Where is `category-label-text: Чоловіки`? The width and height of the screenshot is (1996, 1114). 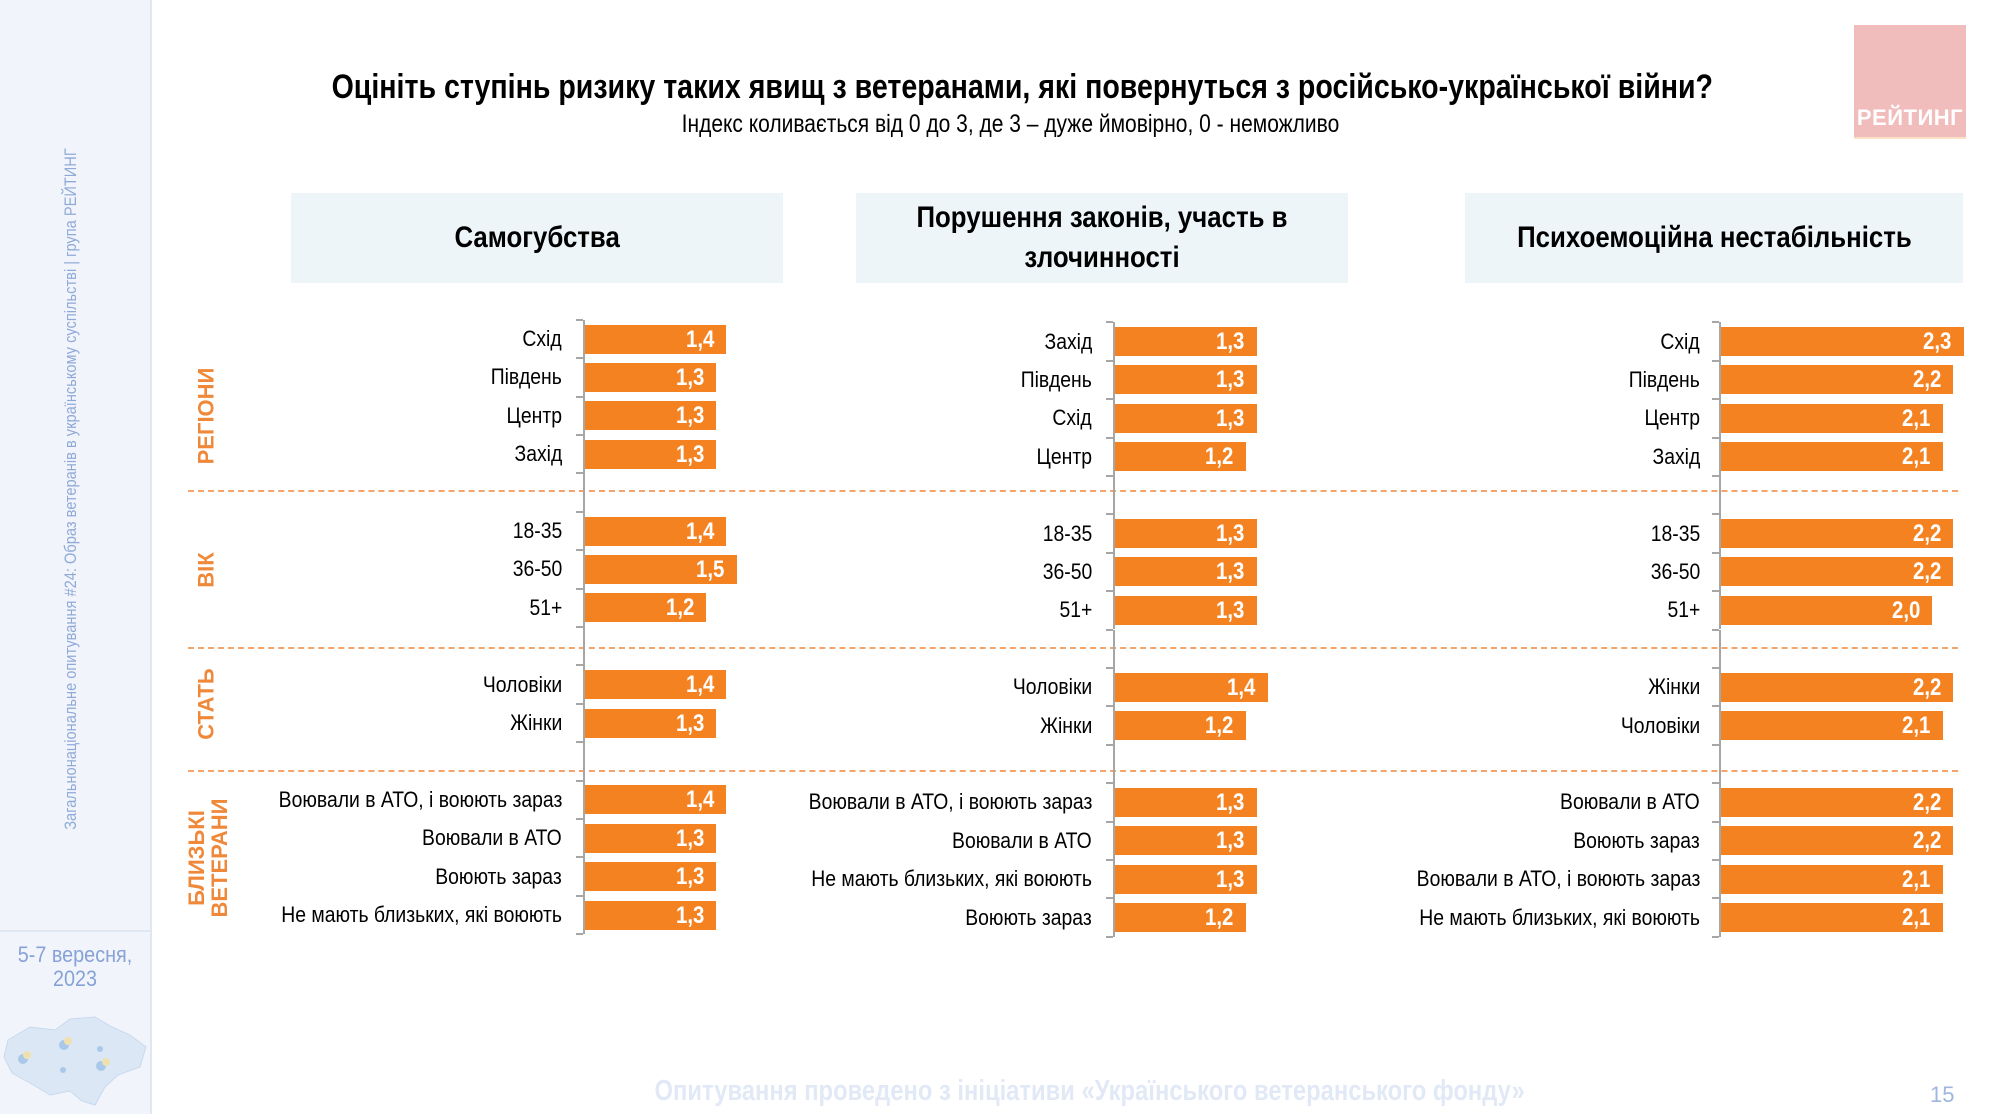
category-label-text: Чоловіки is located at coordinates (1052, 687).